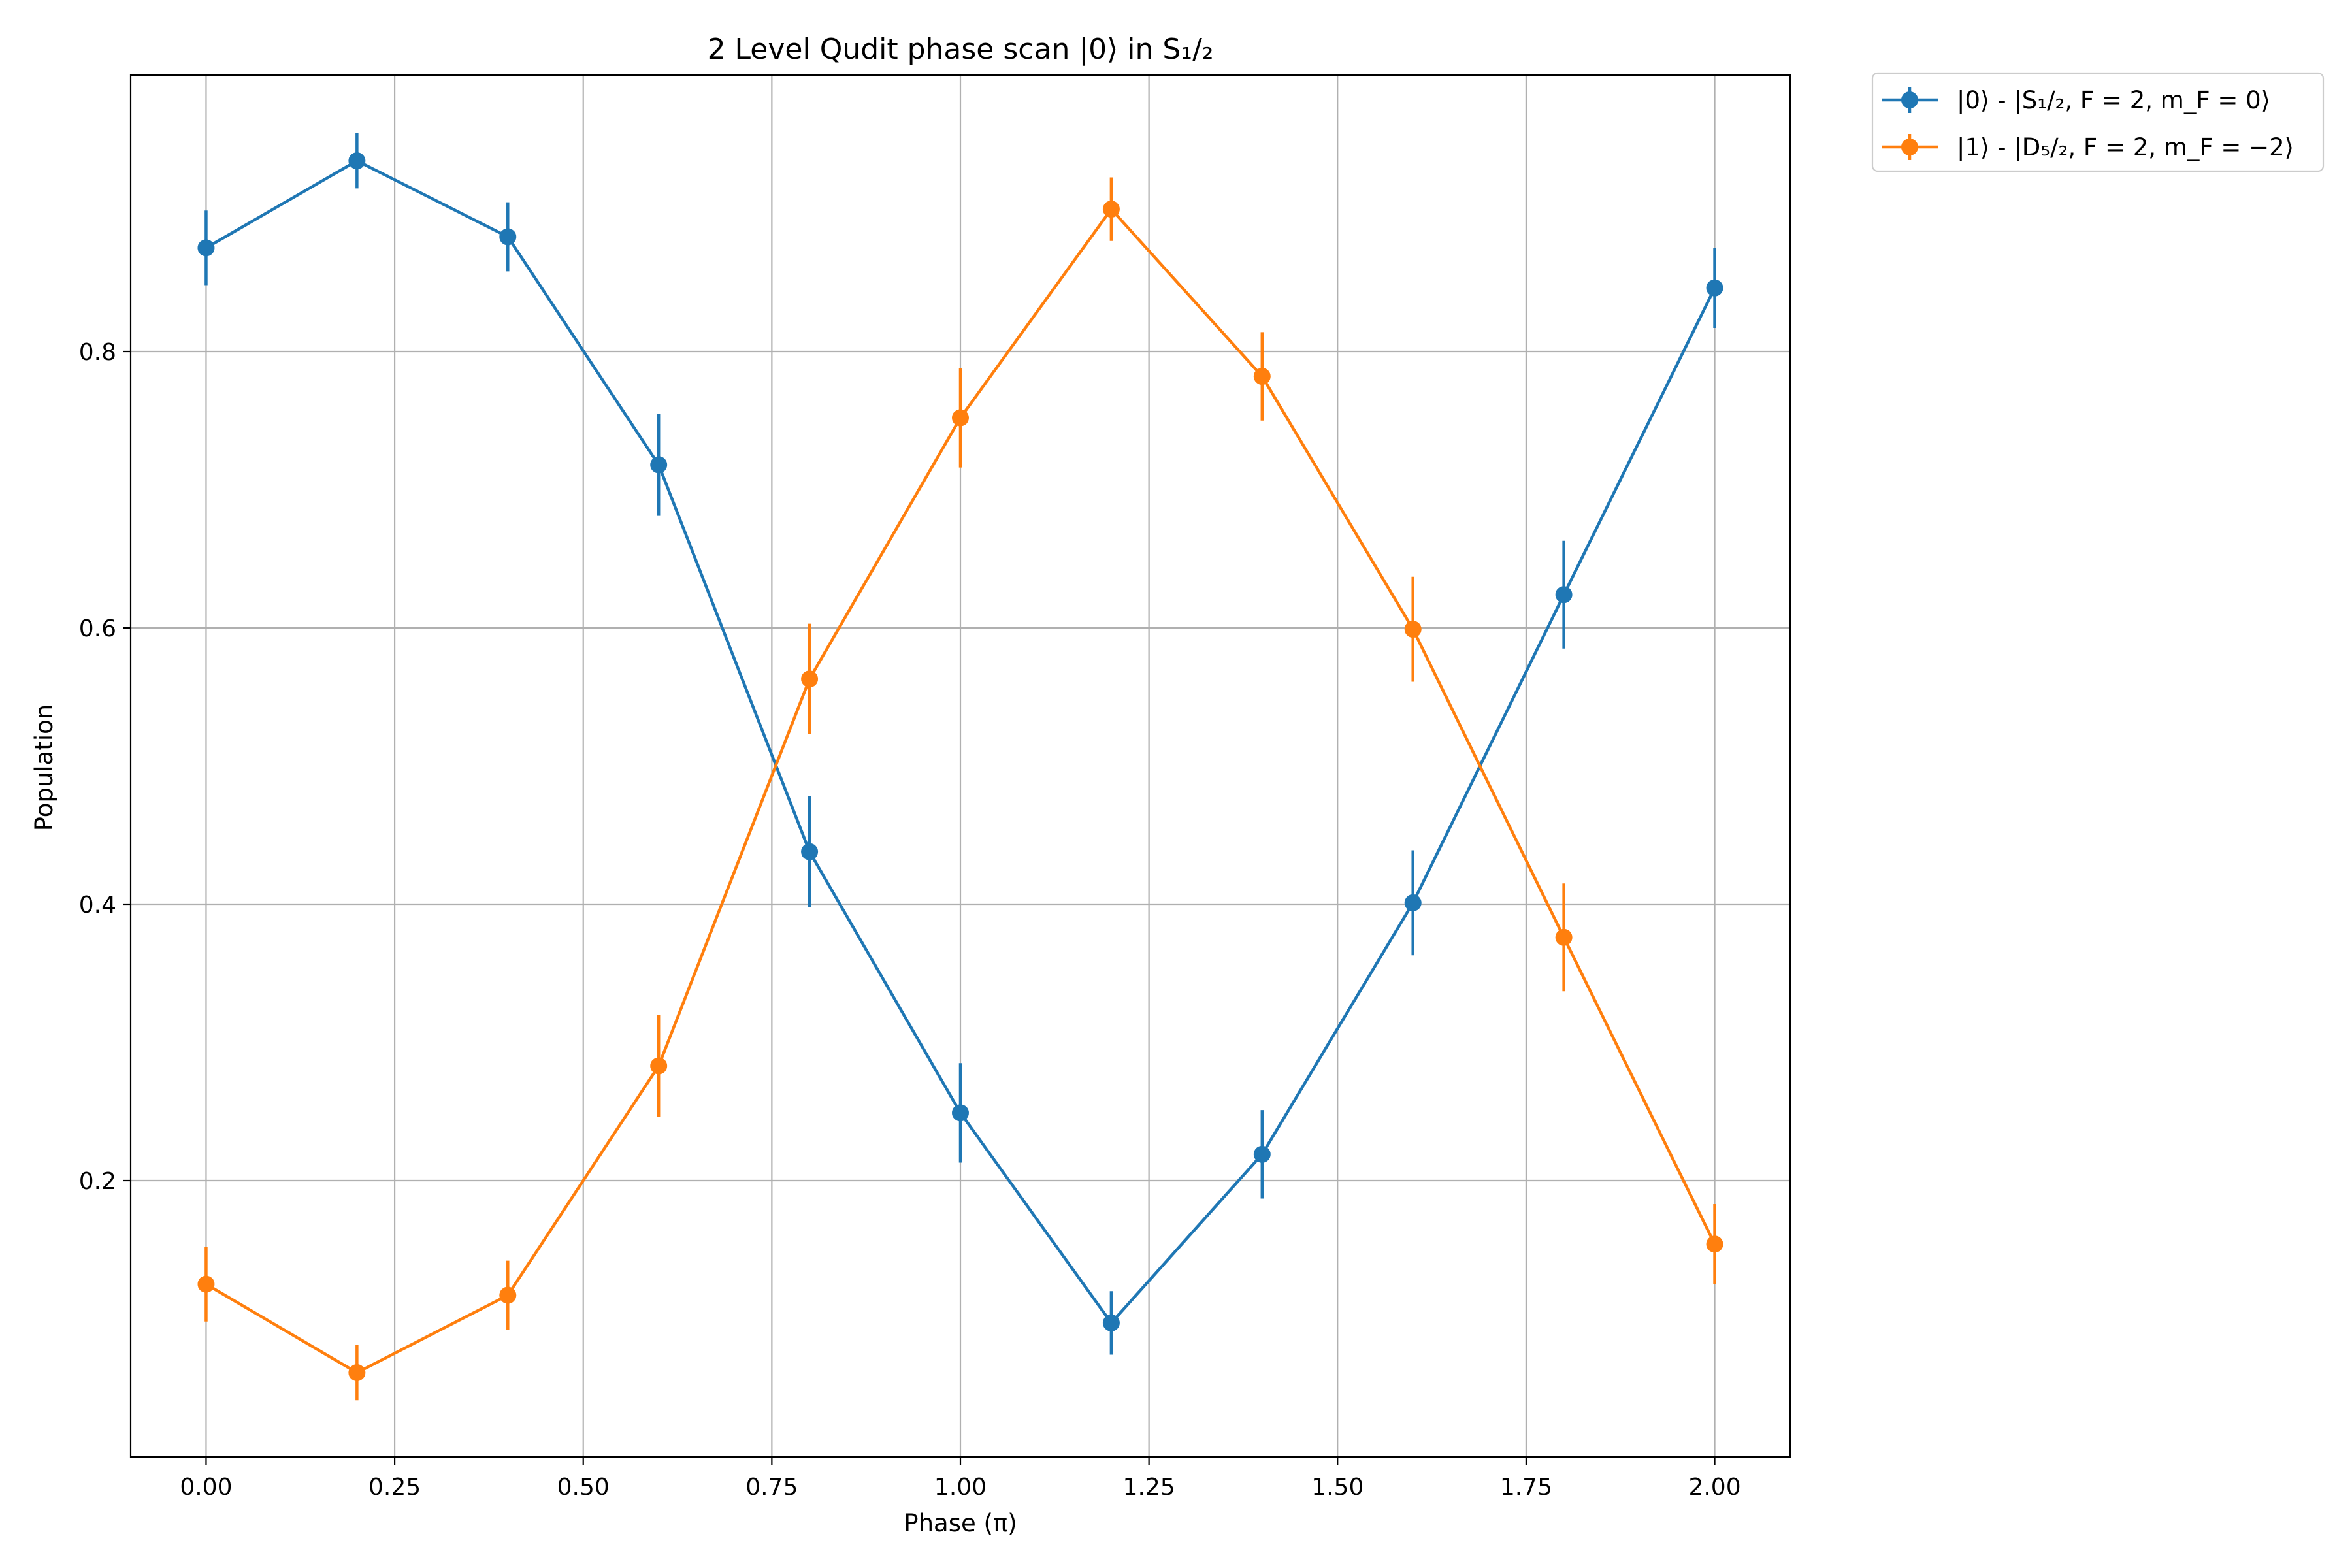  What do you see at coordinates (2113, 100) in the screenshot?
I see `legend-label: |0⟩ - |S₁/₂, F = 2, m_F = 0⟩` at bounding box center [2113, 100].